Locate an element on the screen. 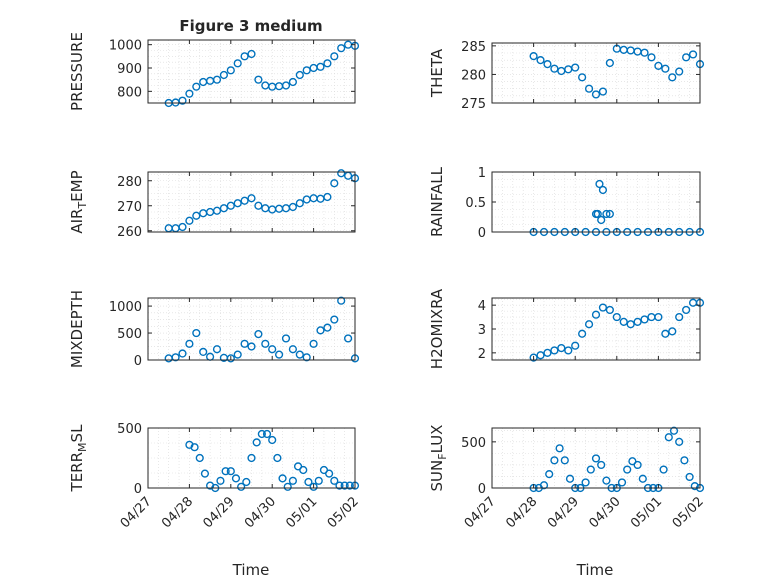  x-tick-label: 05/01 is located at coordinates (646, 512).